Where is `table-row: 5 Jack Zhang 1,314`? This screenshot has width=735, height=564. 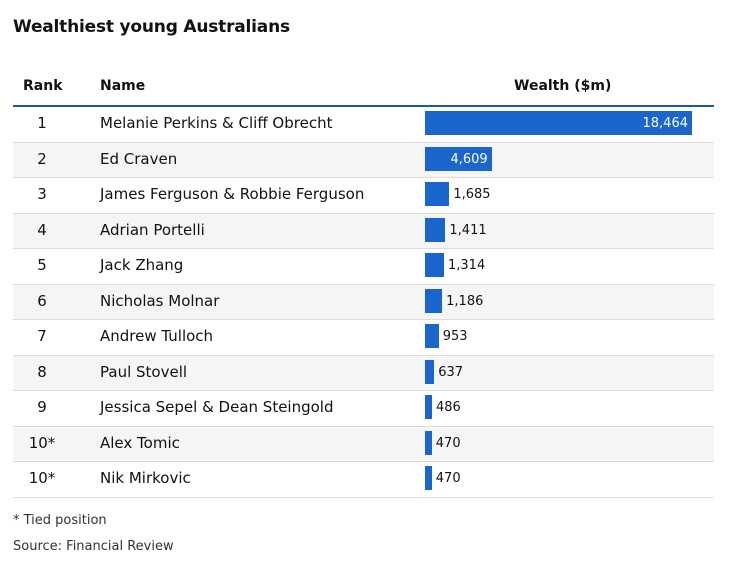 table-row: 5 Jack Zhang 1,314 is located at coordinates (363, 267).